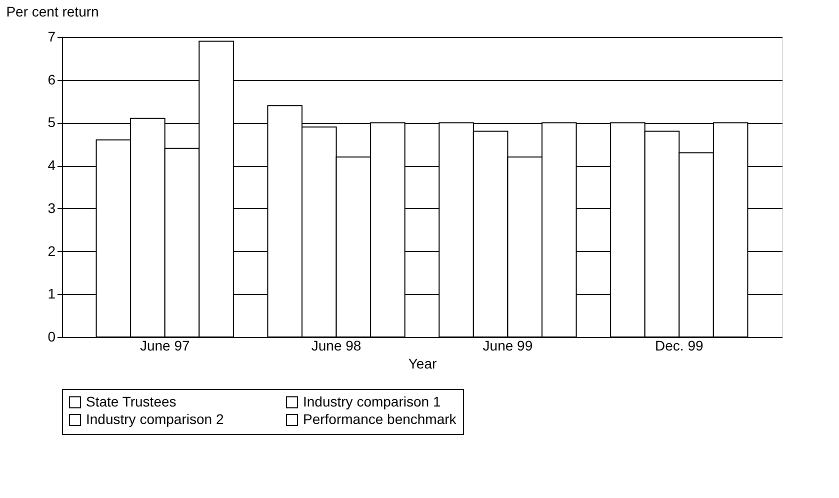 The width and height of the screenshot is (839, 498). Describe the element at coordinates (52, 250) in the screenshot. I see `y-tick-label: 2` at that location.